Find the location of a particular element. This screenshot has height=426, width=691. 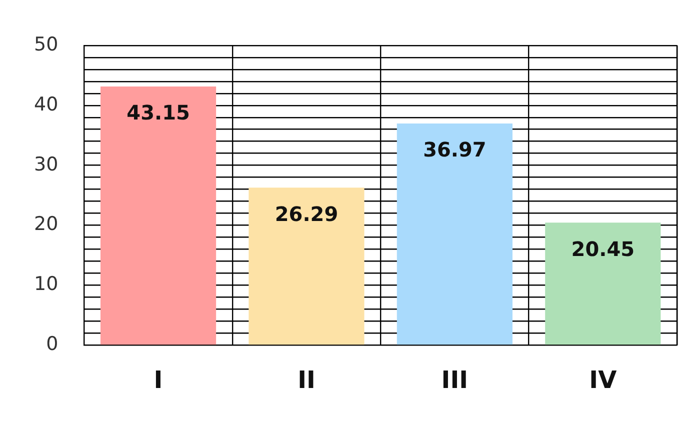

x-tick-label: II is located at coordinates (307, 380).